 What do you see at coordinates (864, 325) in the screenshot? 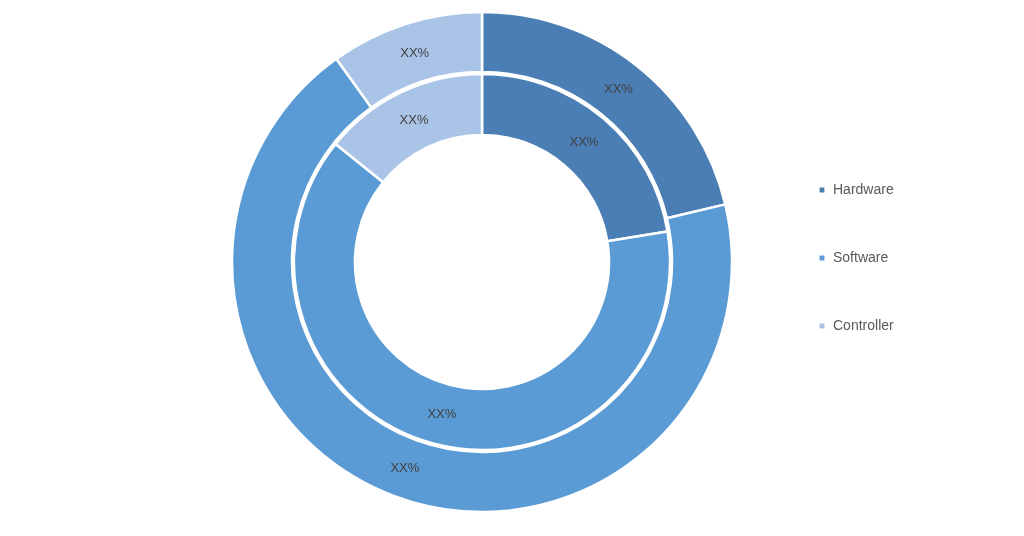
I see `legend-label: Controller` at bounding box center [864, 325].